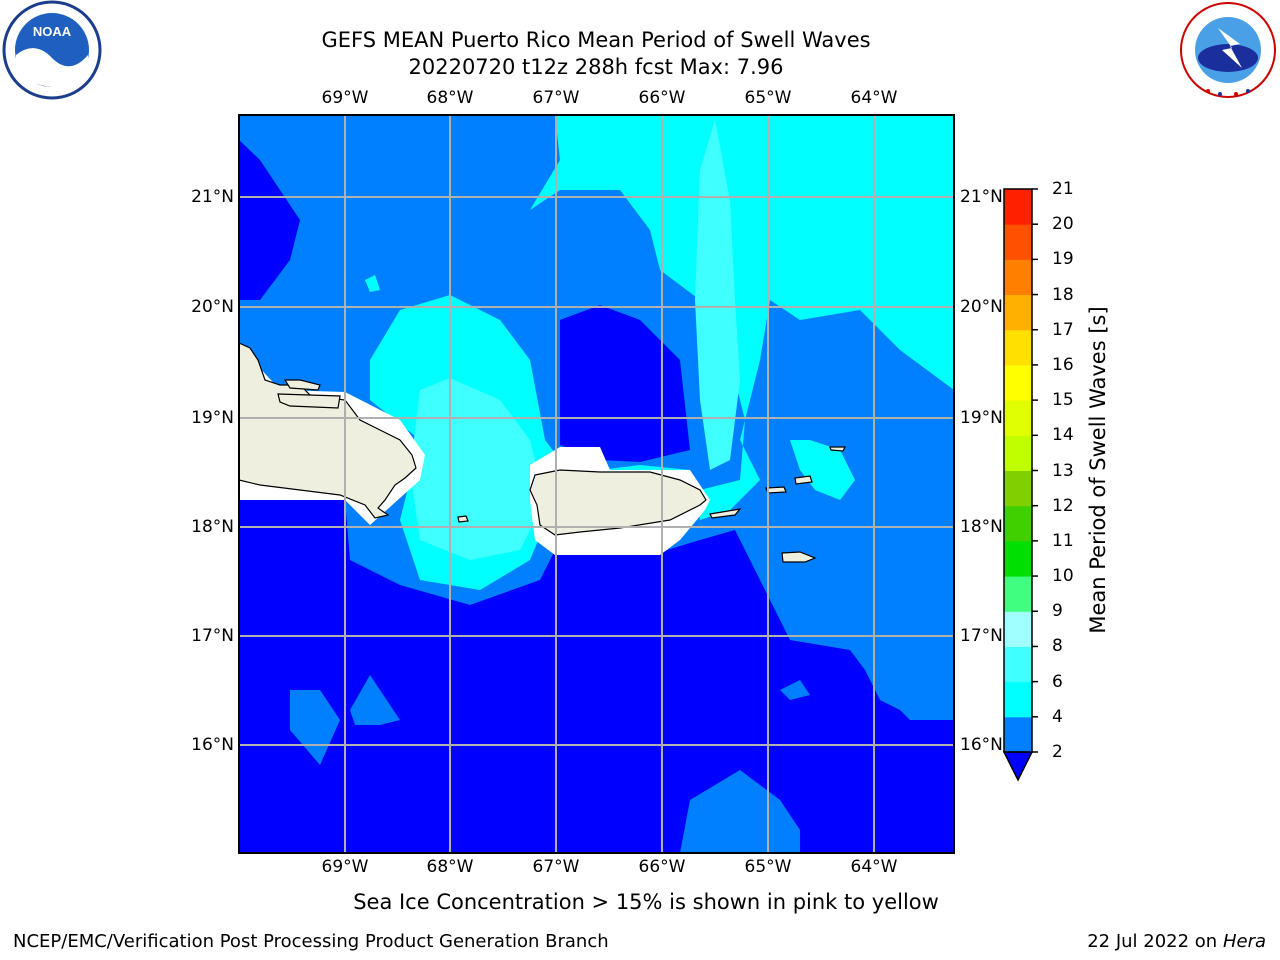 This screenshot has height=960, width=1280. I want to click on colorbar-tick-label: 4, so click(1057, 716).